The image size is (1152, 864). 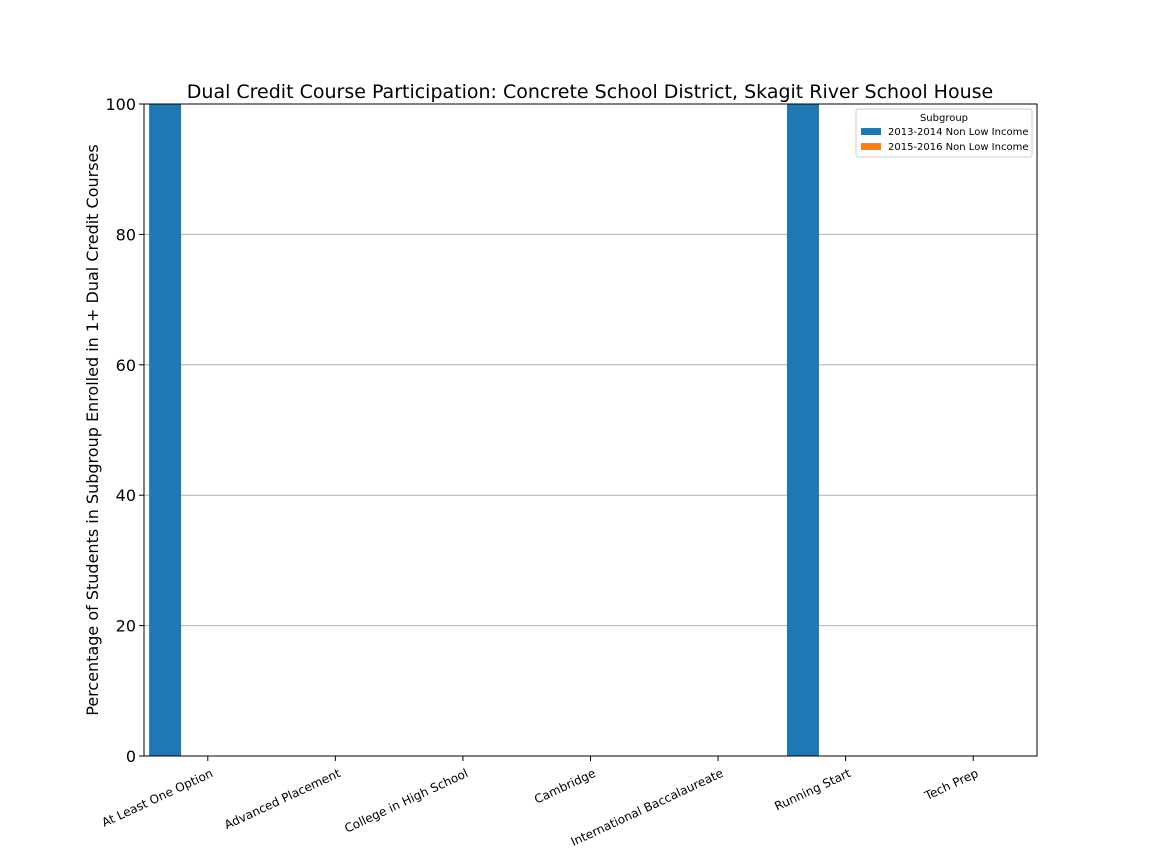 I want to click on y-tick-label: 80, so click(x=126, y=234).